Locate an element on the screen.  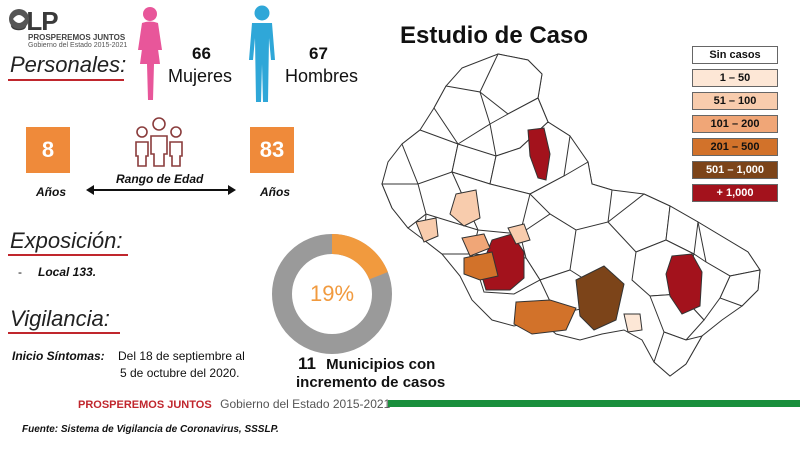
legend-item: 201 – 500 is located at coordinates (735, 147).